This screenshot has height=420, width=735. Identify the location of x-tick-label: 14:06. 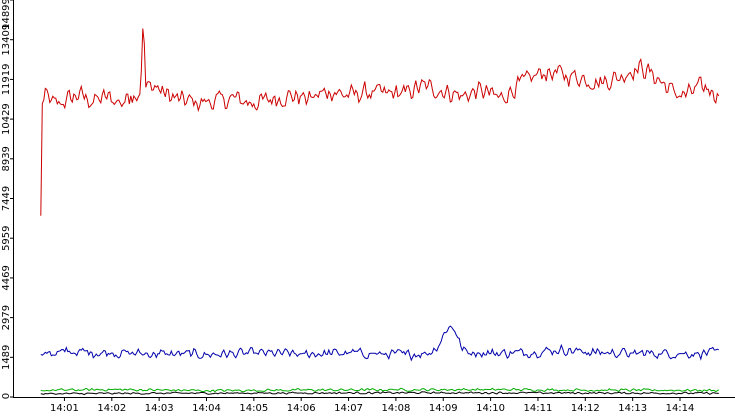
(301, 408).